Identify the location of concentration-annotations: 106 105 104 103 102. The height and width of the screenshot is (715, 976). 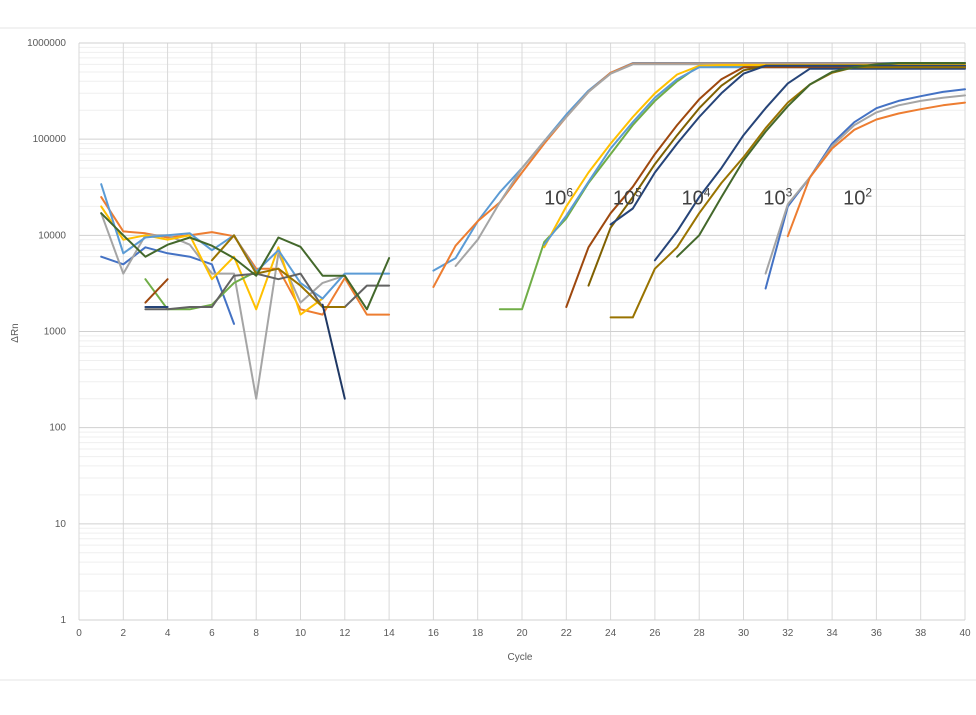
(708, 197).